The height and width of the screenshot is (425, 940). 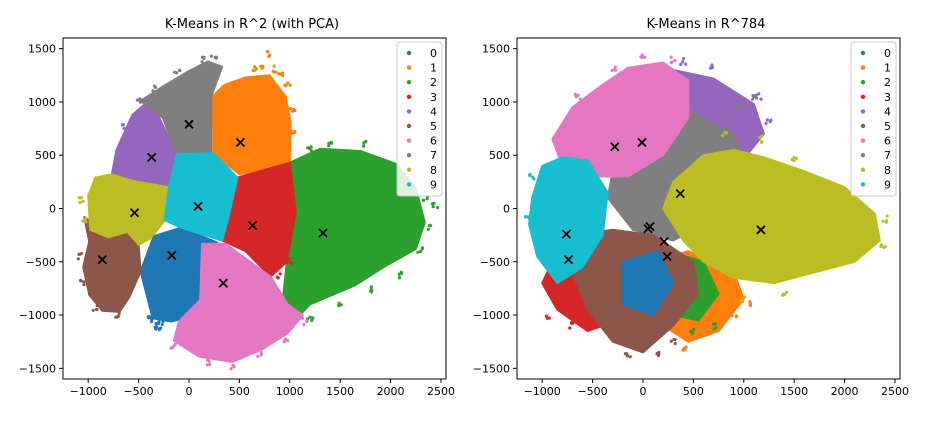 I want to click on legend-label-9: 9, so click(x=887, y=184).